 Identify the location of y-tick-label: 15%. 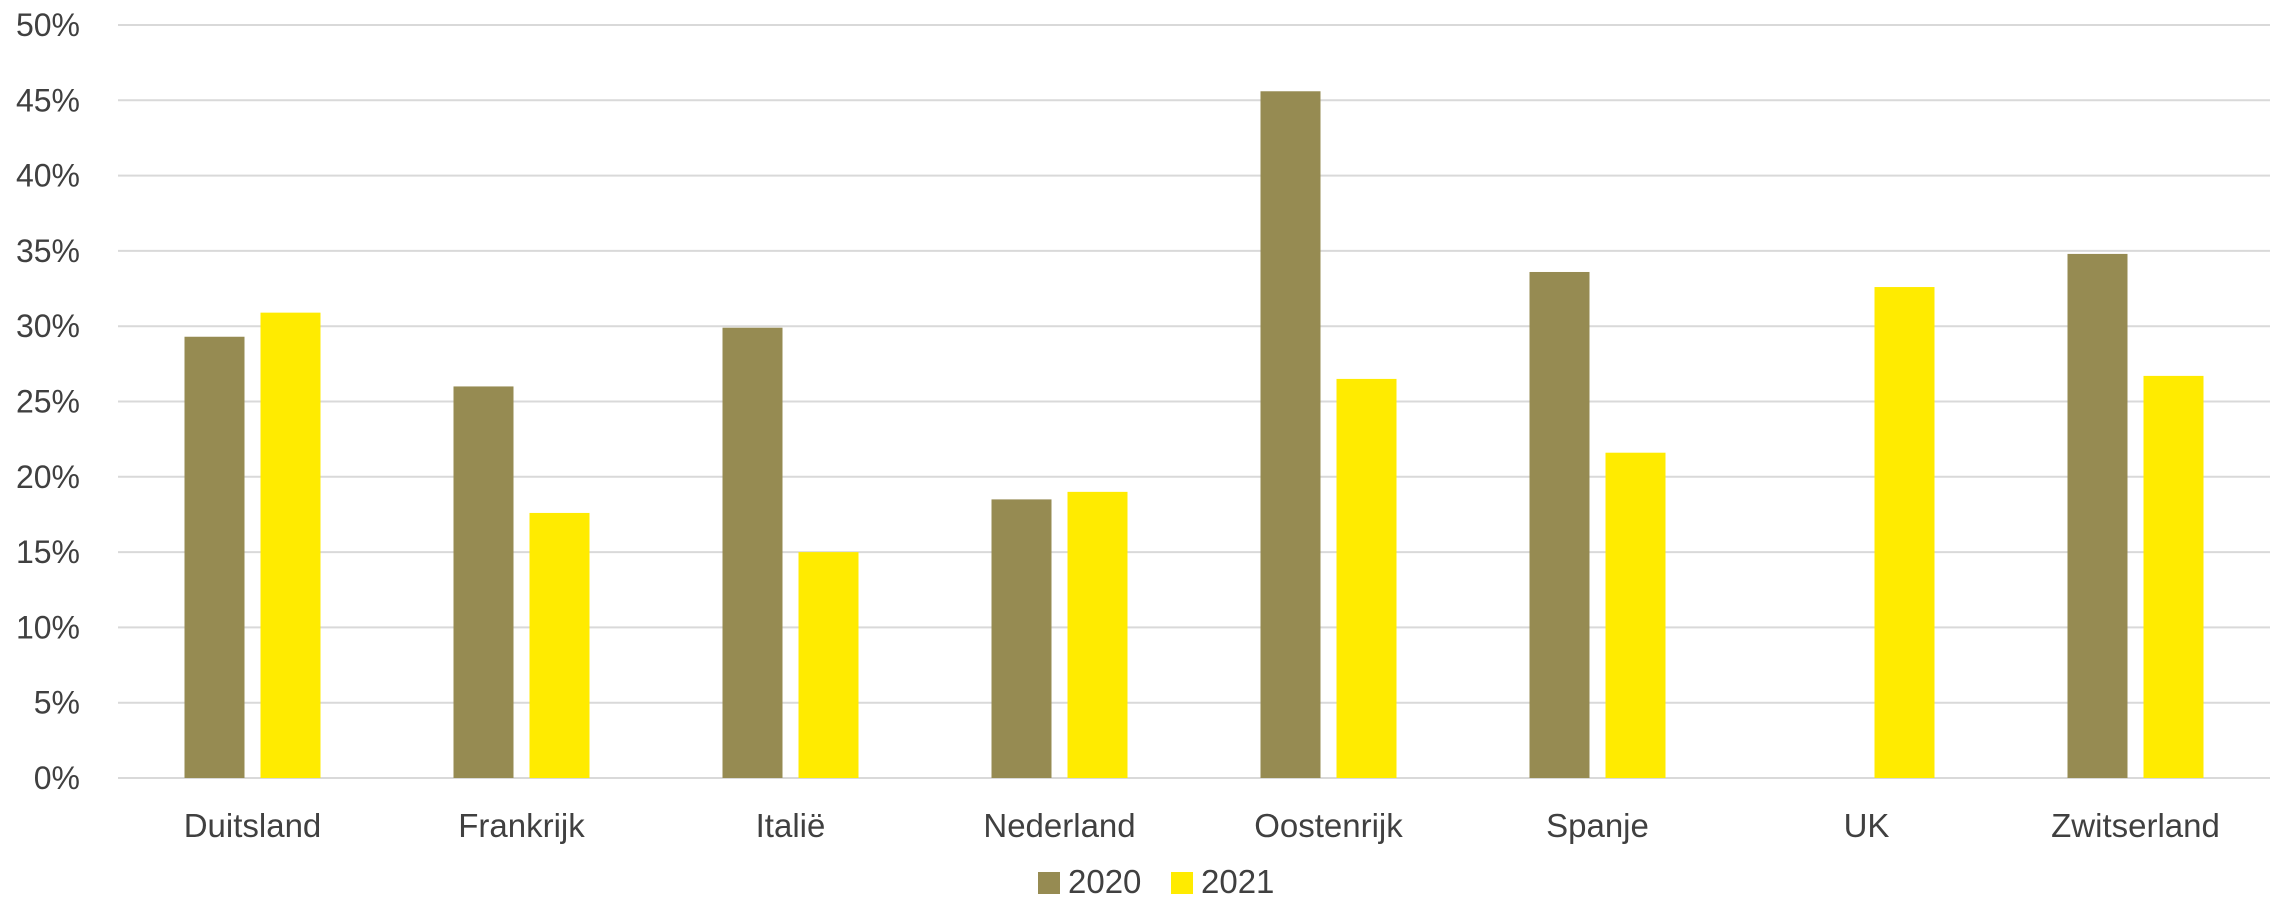
(48, 552).